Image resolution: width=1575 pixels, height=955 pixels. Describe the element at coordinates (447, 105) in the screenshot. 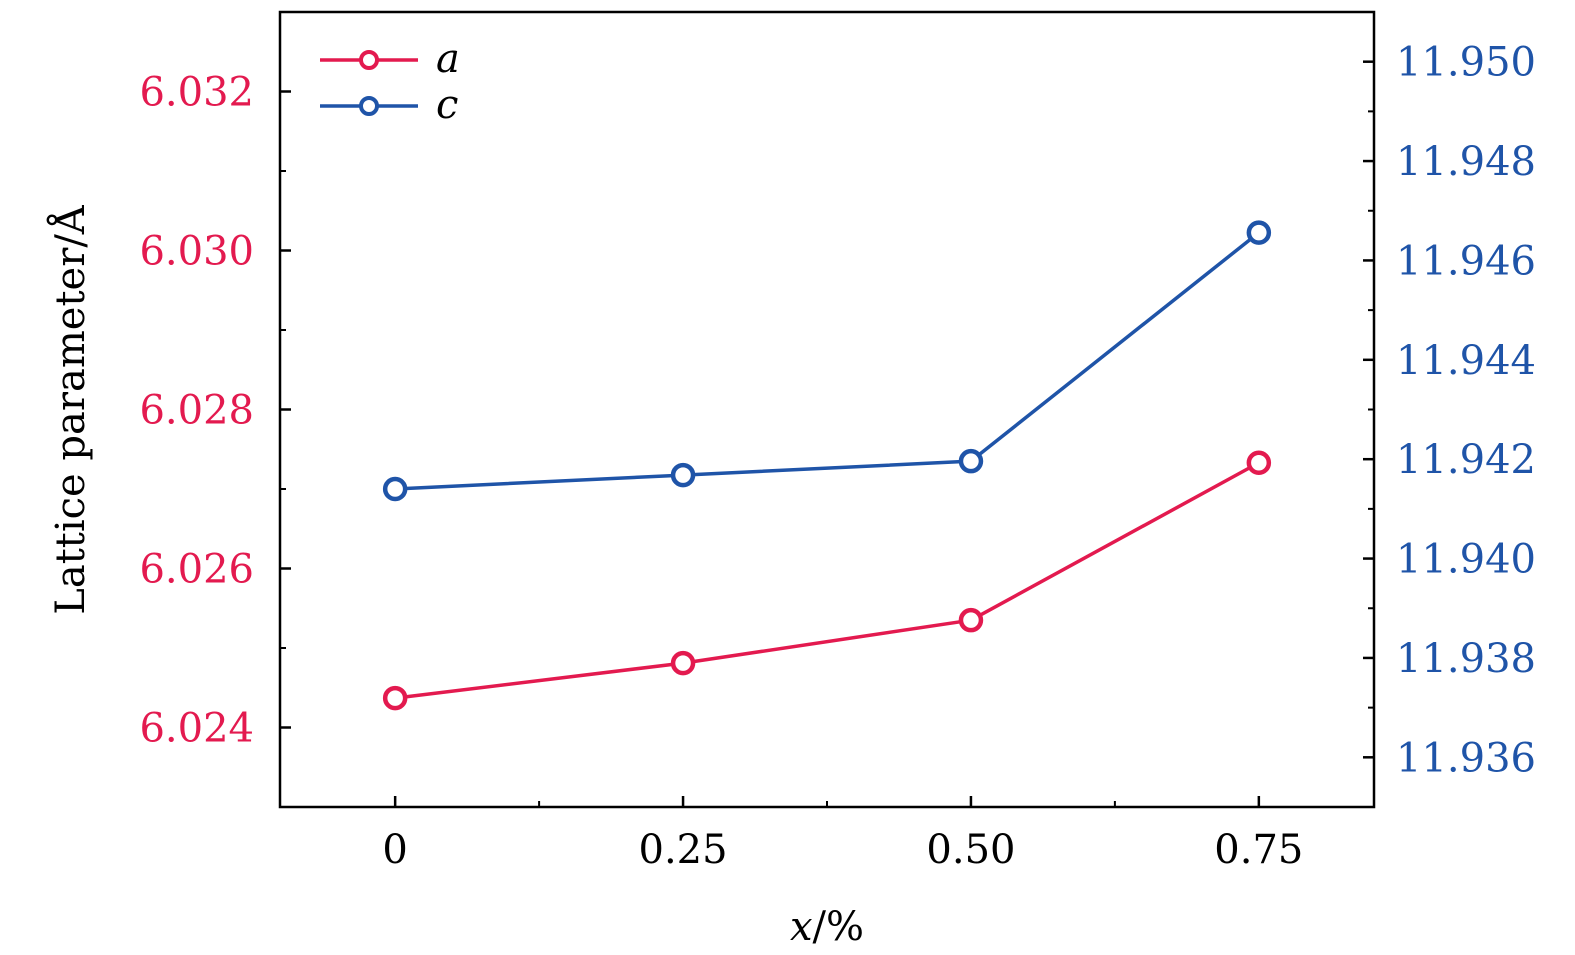

I see `legend-label-c: c` at that location.